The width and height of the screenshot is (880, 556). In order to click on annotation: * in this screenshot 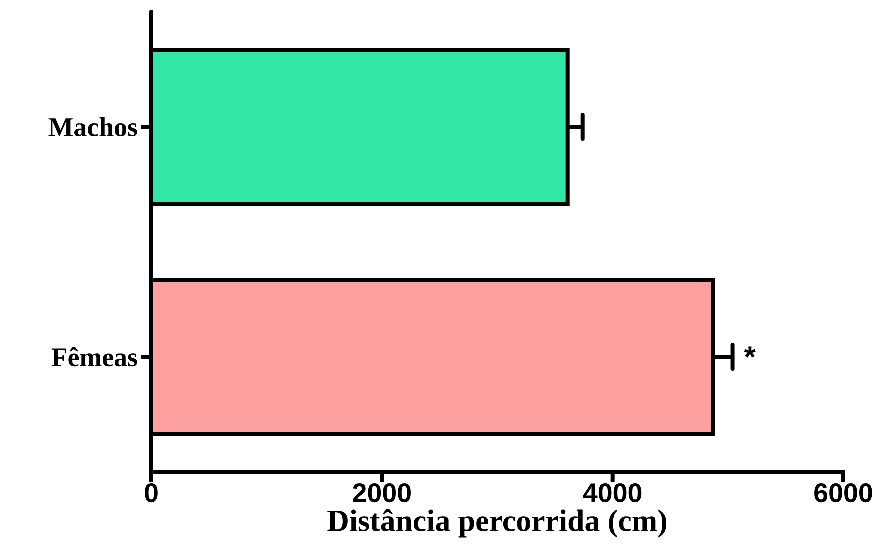, I will do `click(750, 352)`.